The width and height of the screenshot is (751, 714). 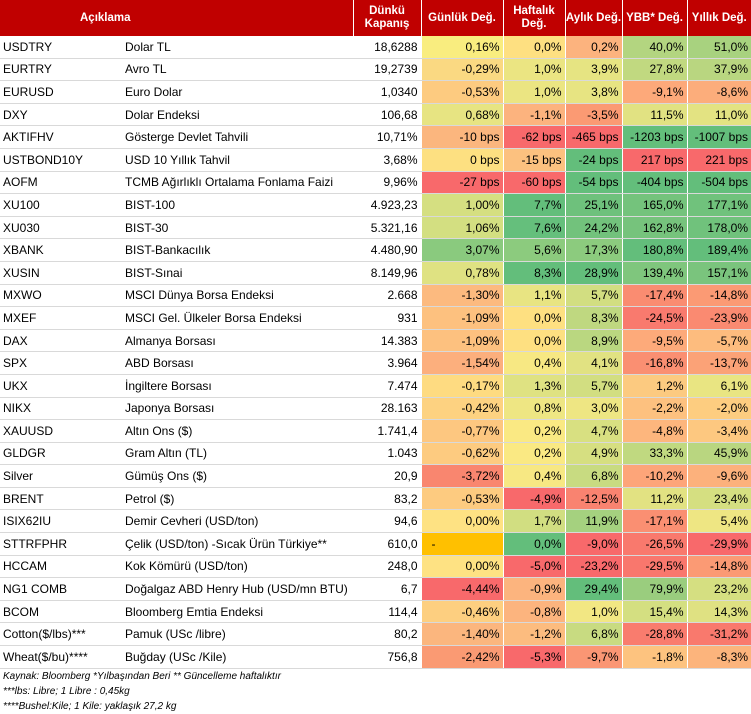 I want to click on asset-code: Cotton($/lbs)***, so click(x=60, y=634).